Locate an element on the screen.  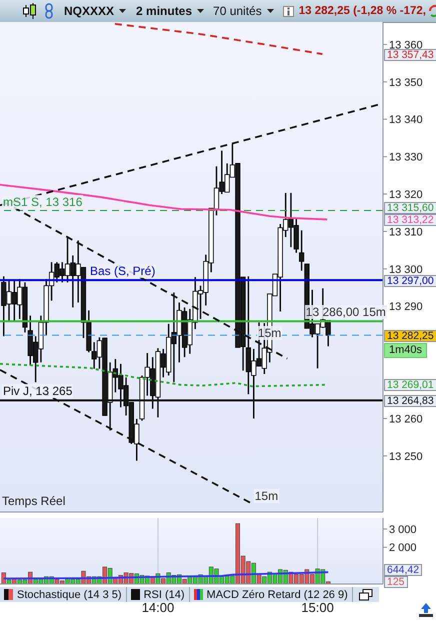
text: 13 315,60 is located at coordinates (410, 208).